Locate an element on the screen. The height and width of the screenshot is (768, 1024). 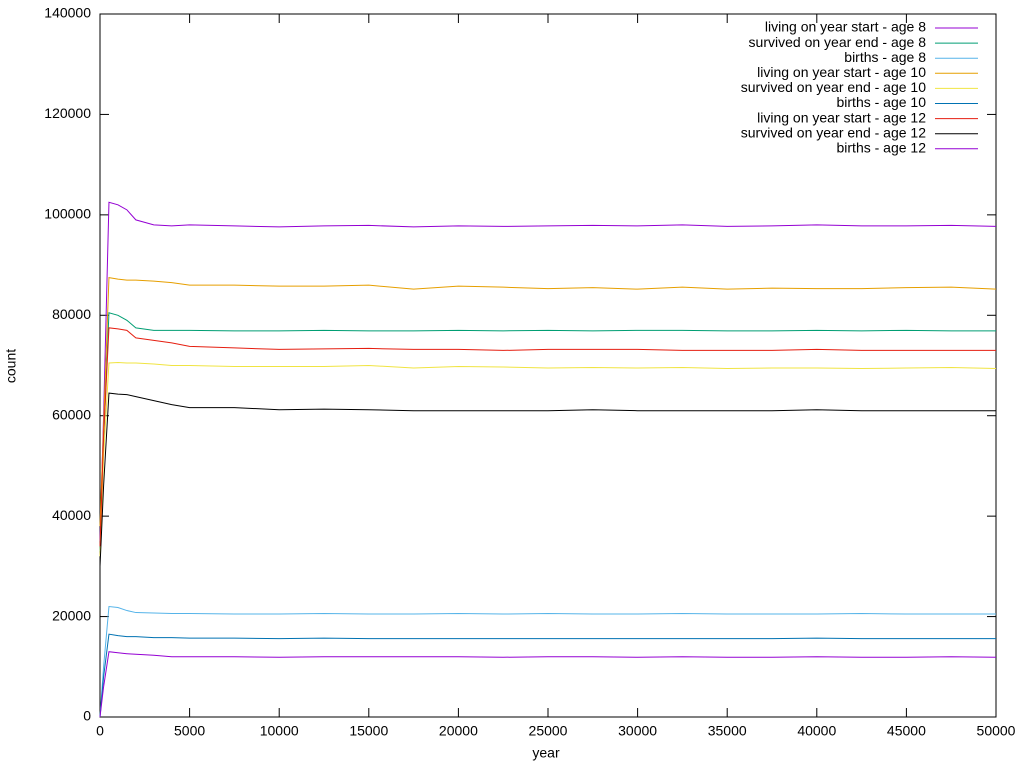
x-tick-label: 20000 is located at coordinates (458, 731).